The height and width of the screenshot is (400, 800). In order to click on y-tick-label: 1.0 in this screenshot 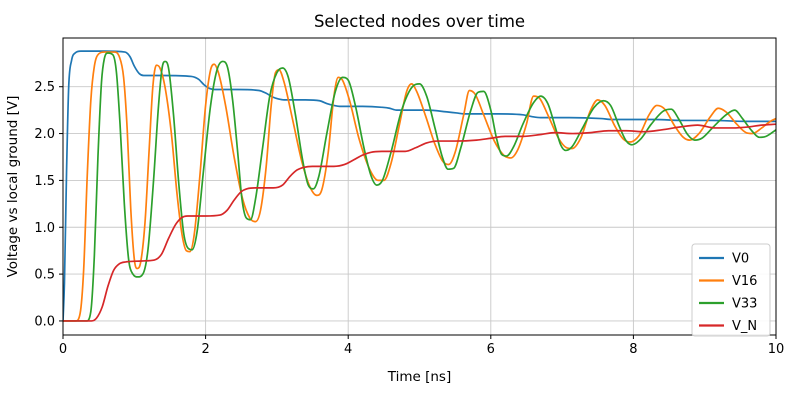, I will do `click(44, 228)`.